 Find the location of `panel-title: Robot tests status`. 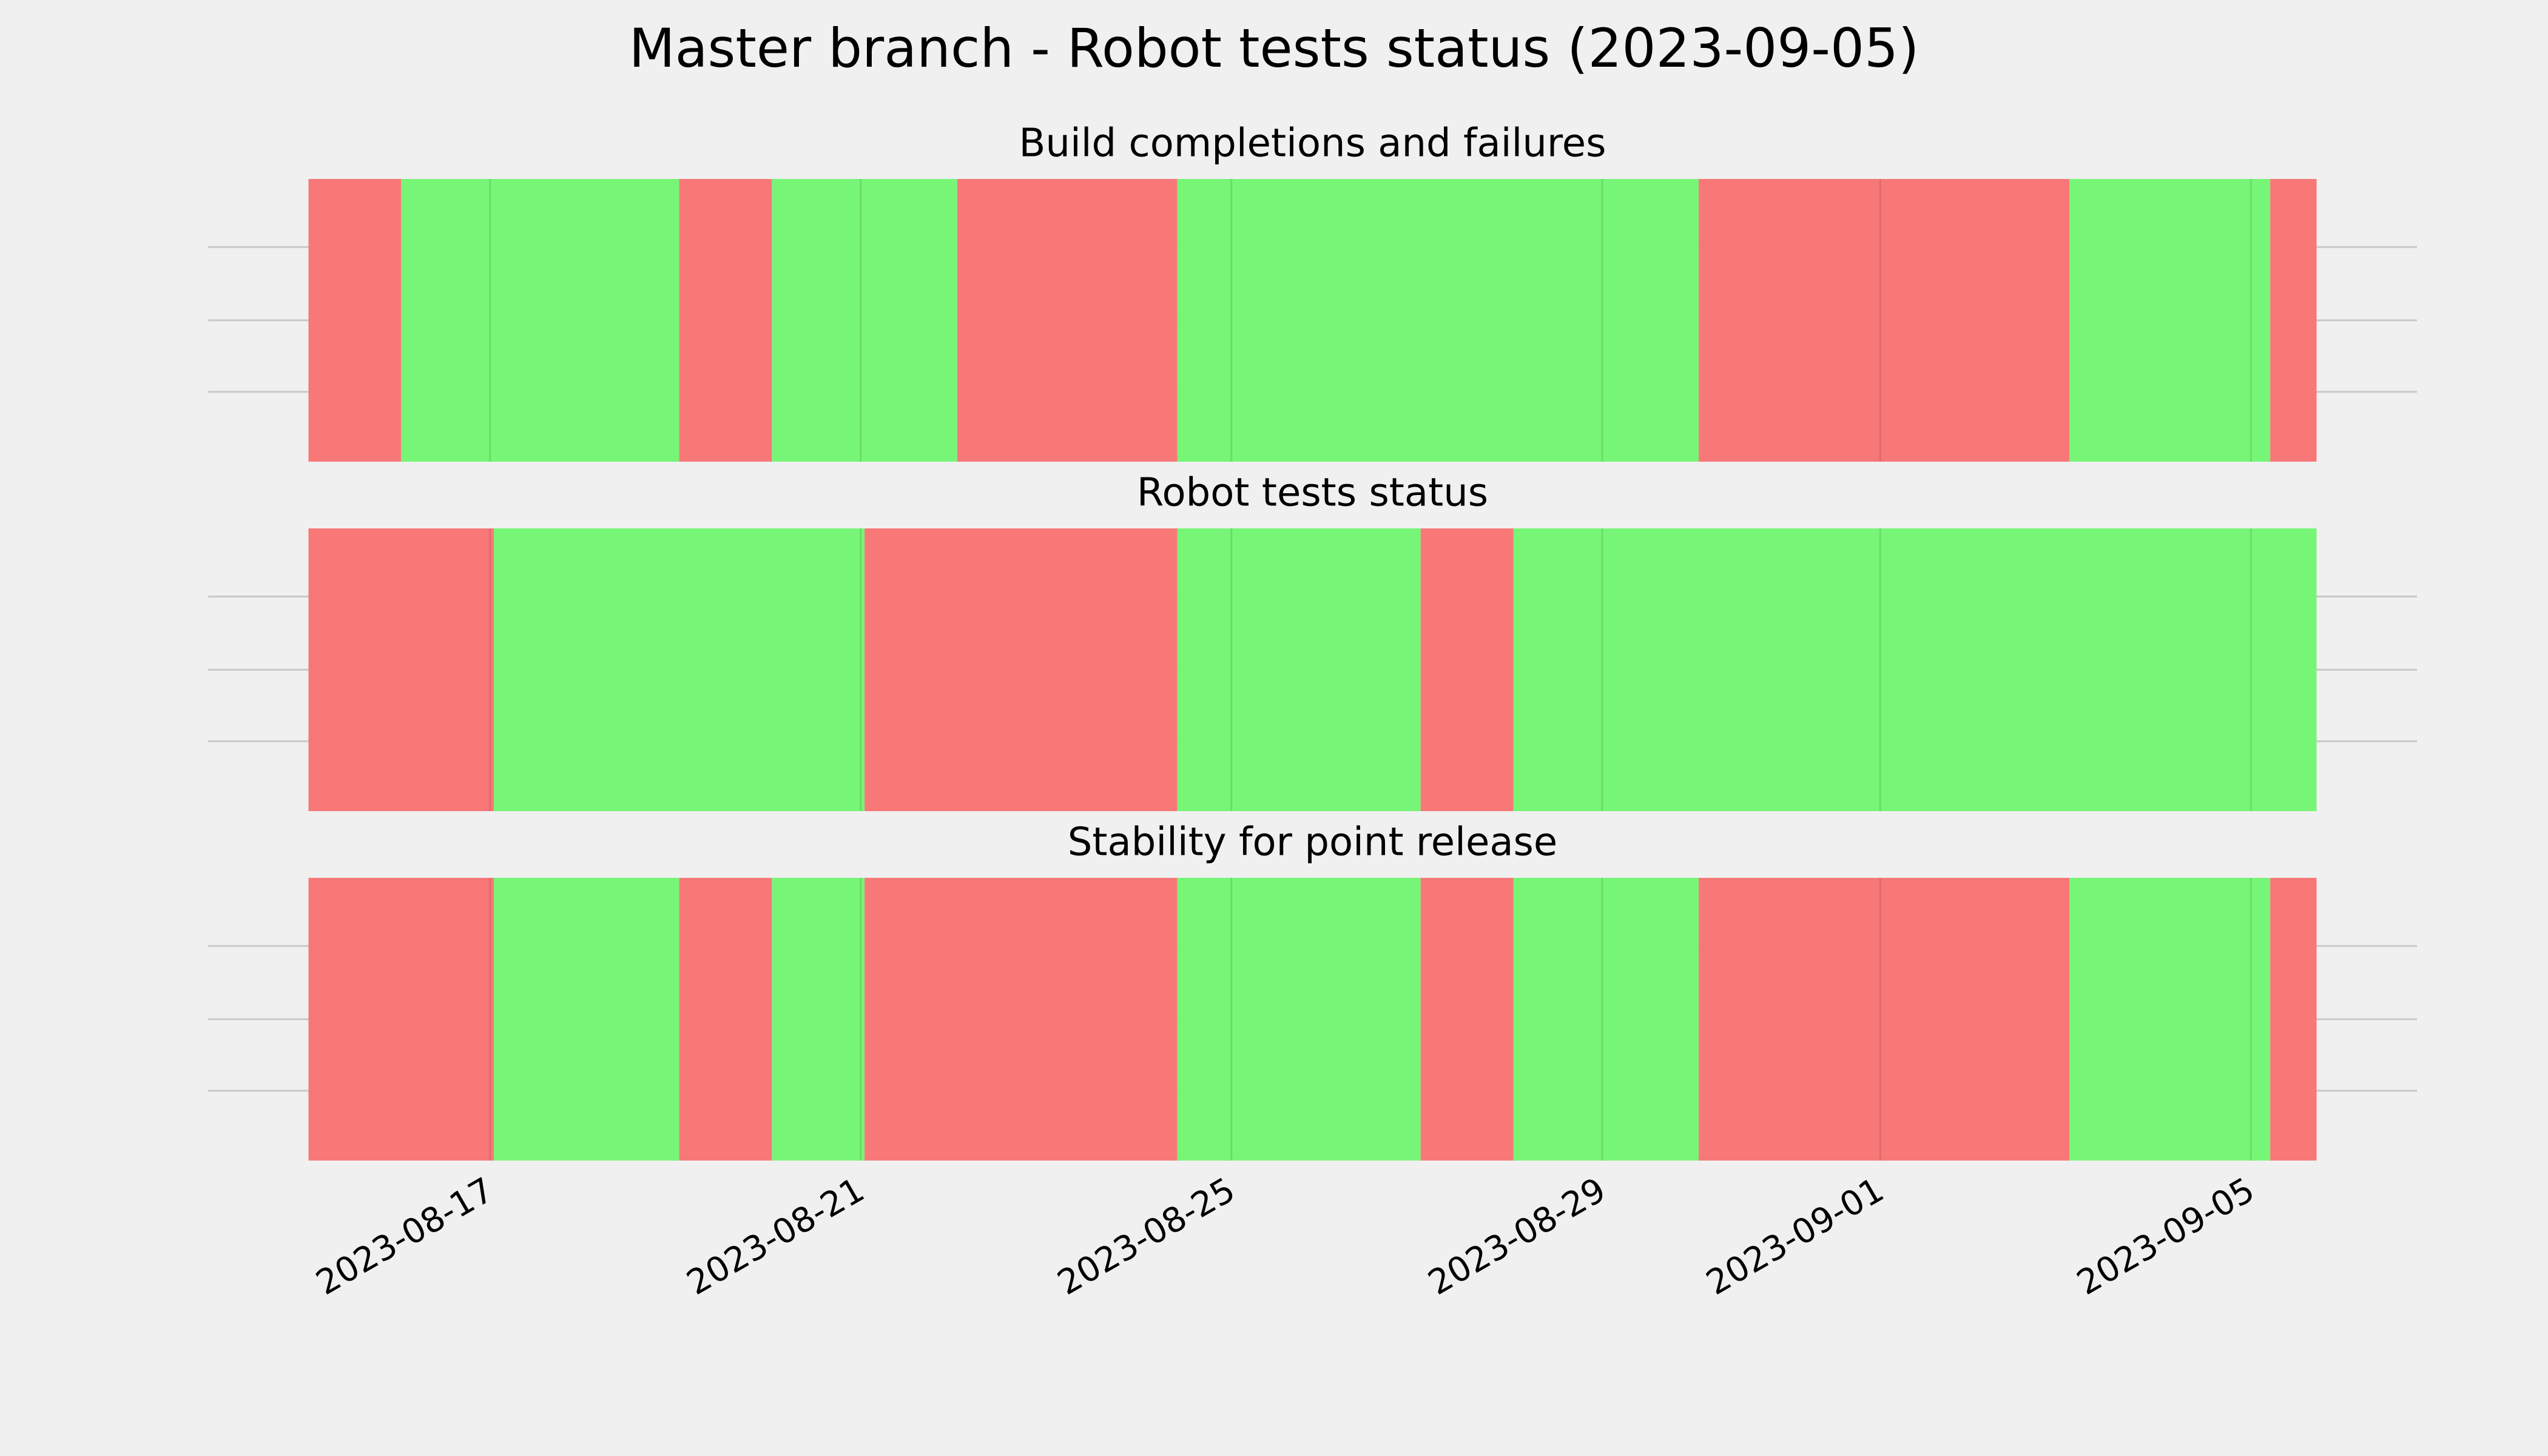

panel-title: Robot tests status is located at coordinates (1312, 493).